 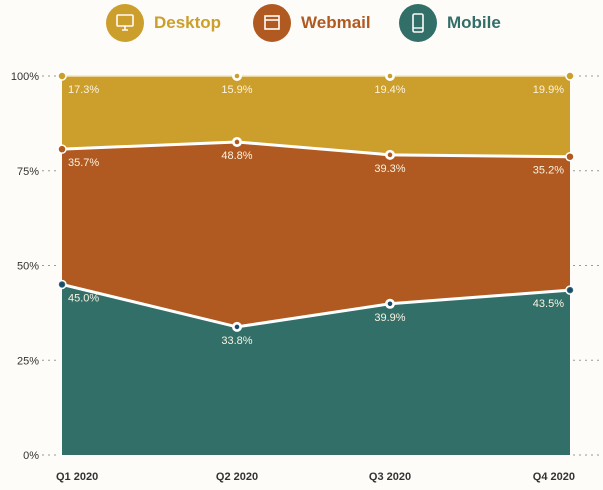 What do you see at coordinates (389, 318) in the screenshot?
I see `data-label: 39.9%` at bounding box center [389, 318].